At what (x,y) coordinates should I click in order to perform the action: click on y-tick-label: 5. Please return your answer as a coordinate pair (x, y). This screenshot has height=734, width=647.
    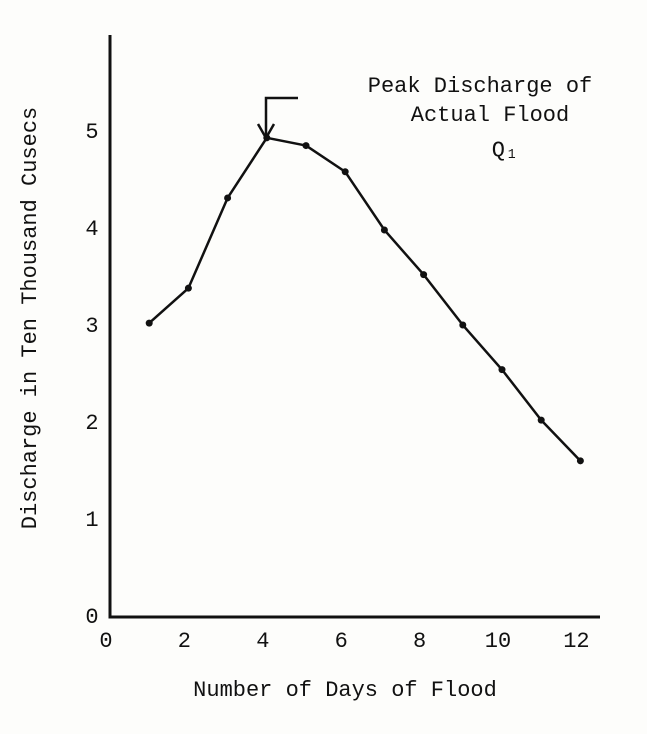
    Looking at the image, I should click on (91, 132).